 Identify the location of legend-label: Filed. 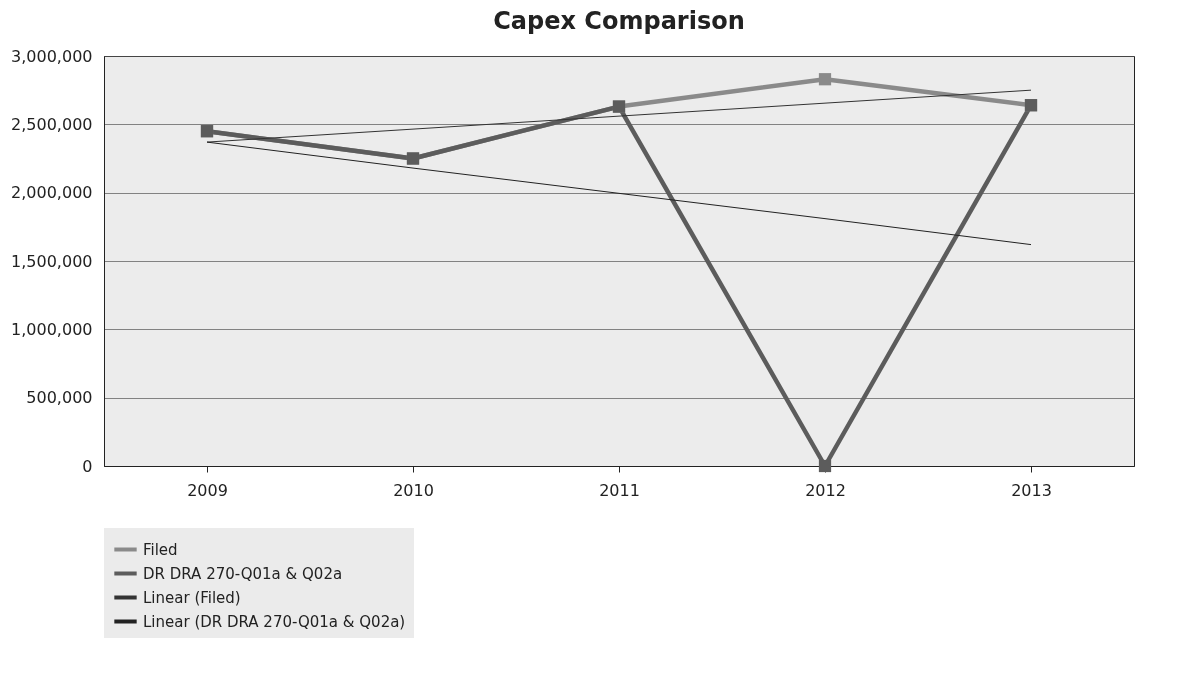
(160, 549).